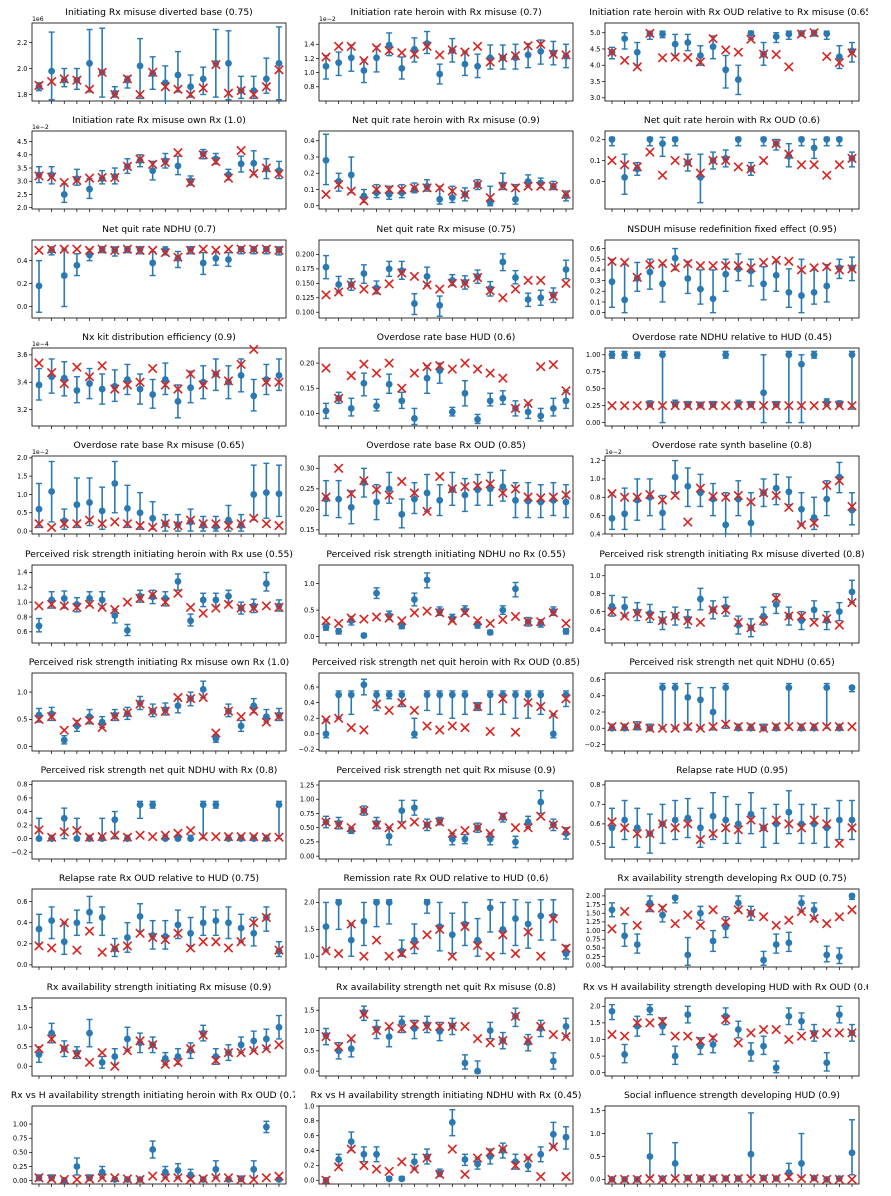  I want to click on y-tick-label: 0.8, so click(309, 1121).